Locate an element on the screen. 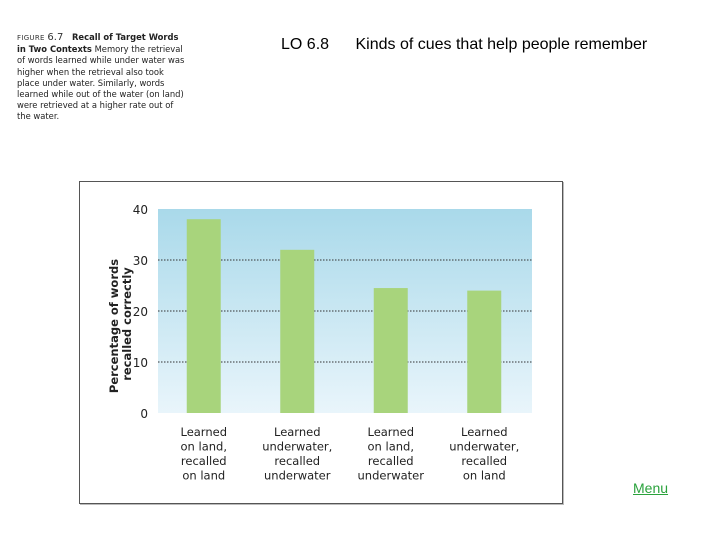 This screenshot has height=540, width=720. x-tick-label: Learned on land, recalled on land is located at coordinates (203, 454).